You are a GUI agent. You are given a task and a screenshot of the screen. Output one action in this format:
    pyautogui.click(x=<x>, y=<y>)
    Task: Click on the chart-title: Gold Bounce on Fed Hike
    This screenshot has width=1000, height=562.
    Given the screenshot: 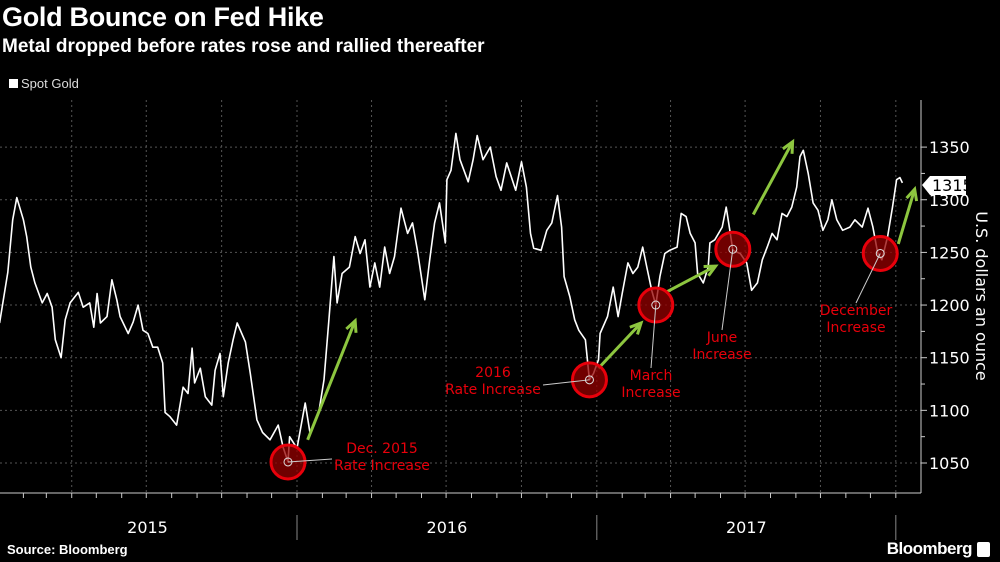 What is the action you would take?
    pyautogui.click(x=163, y=17)
    